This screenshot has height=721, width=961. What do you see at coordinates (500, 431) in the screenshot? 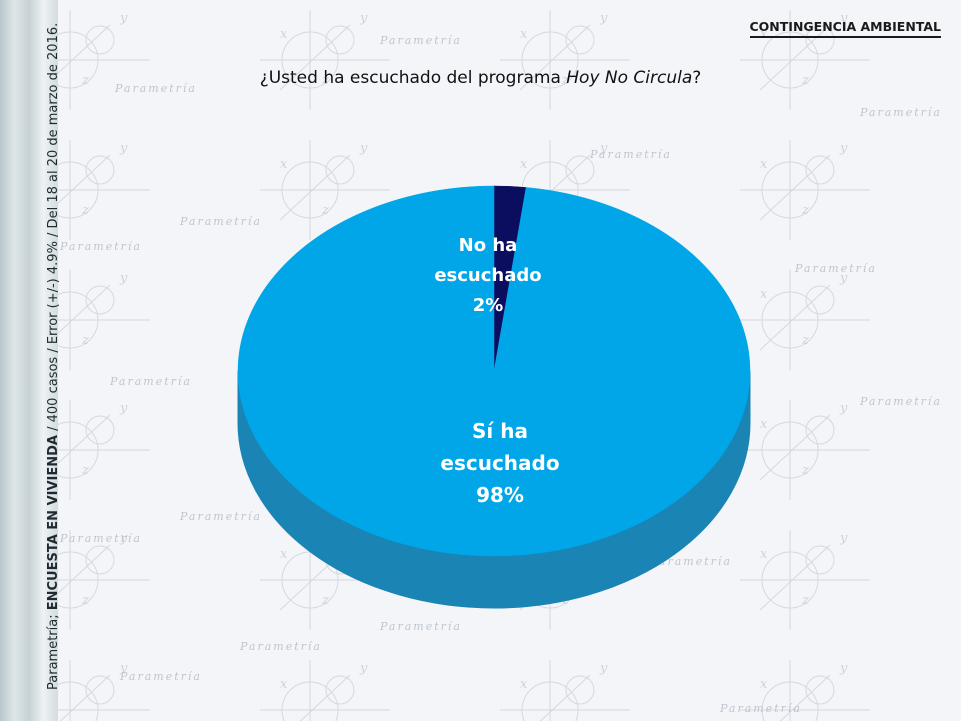
I see `slice-label-line: Sí ha` at bounding box center [500, 431].